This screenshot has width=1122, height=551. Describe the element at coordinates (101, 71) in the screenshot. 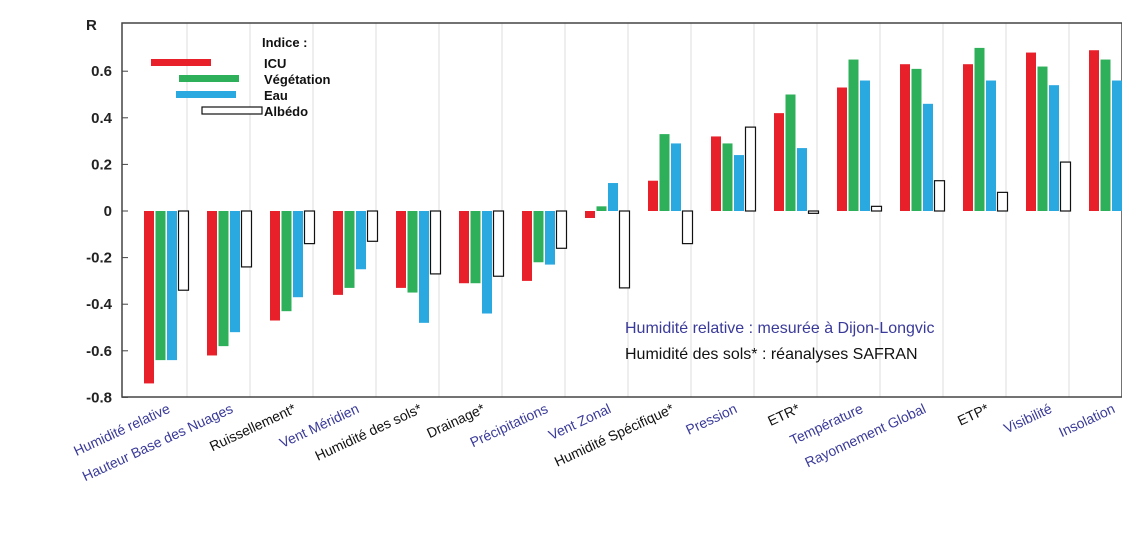

I see `y-tick-label: 0.6` at that location.